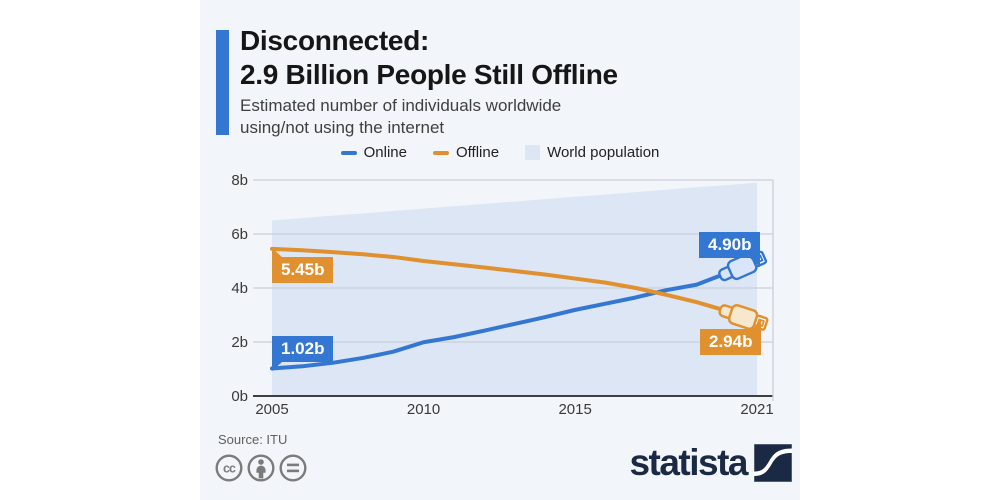 This screenshot has width=1000, height=500. Describe the element at coordinates (253, 439) in the screenshot. I see `source-note: Source: ITU` at that location.